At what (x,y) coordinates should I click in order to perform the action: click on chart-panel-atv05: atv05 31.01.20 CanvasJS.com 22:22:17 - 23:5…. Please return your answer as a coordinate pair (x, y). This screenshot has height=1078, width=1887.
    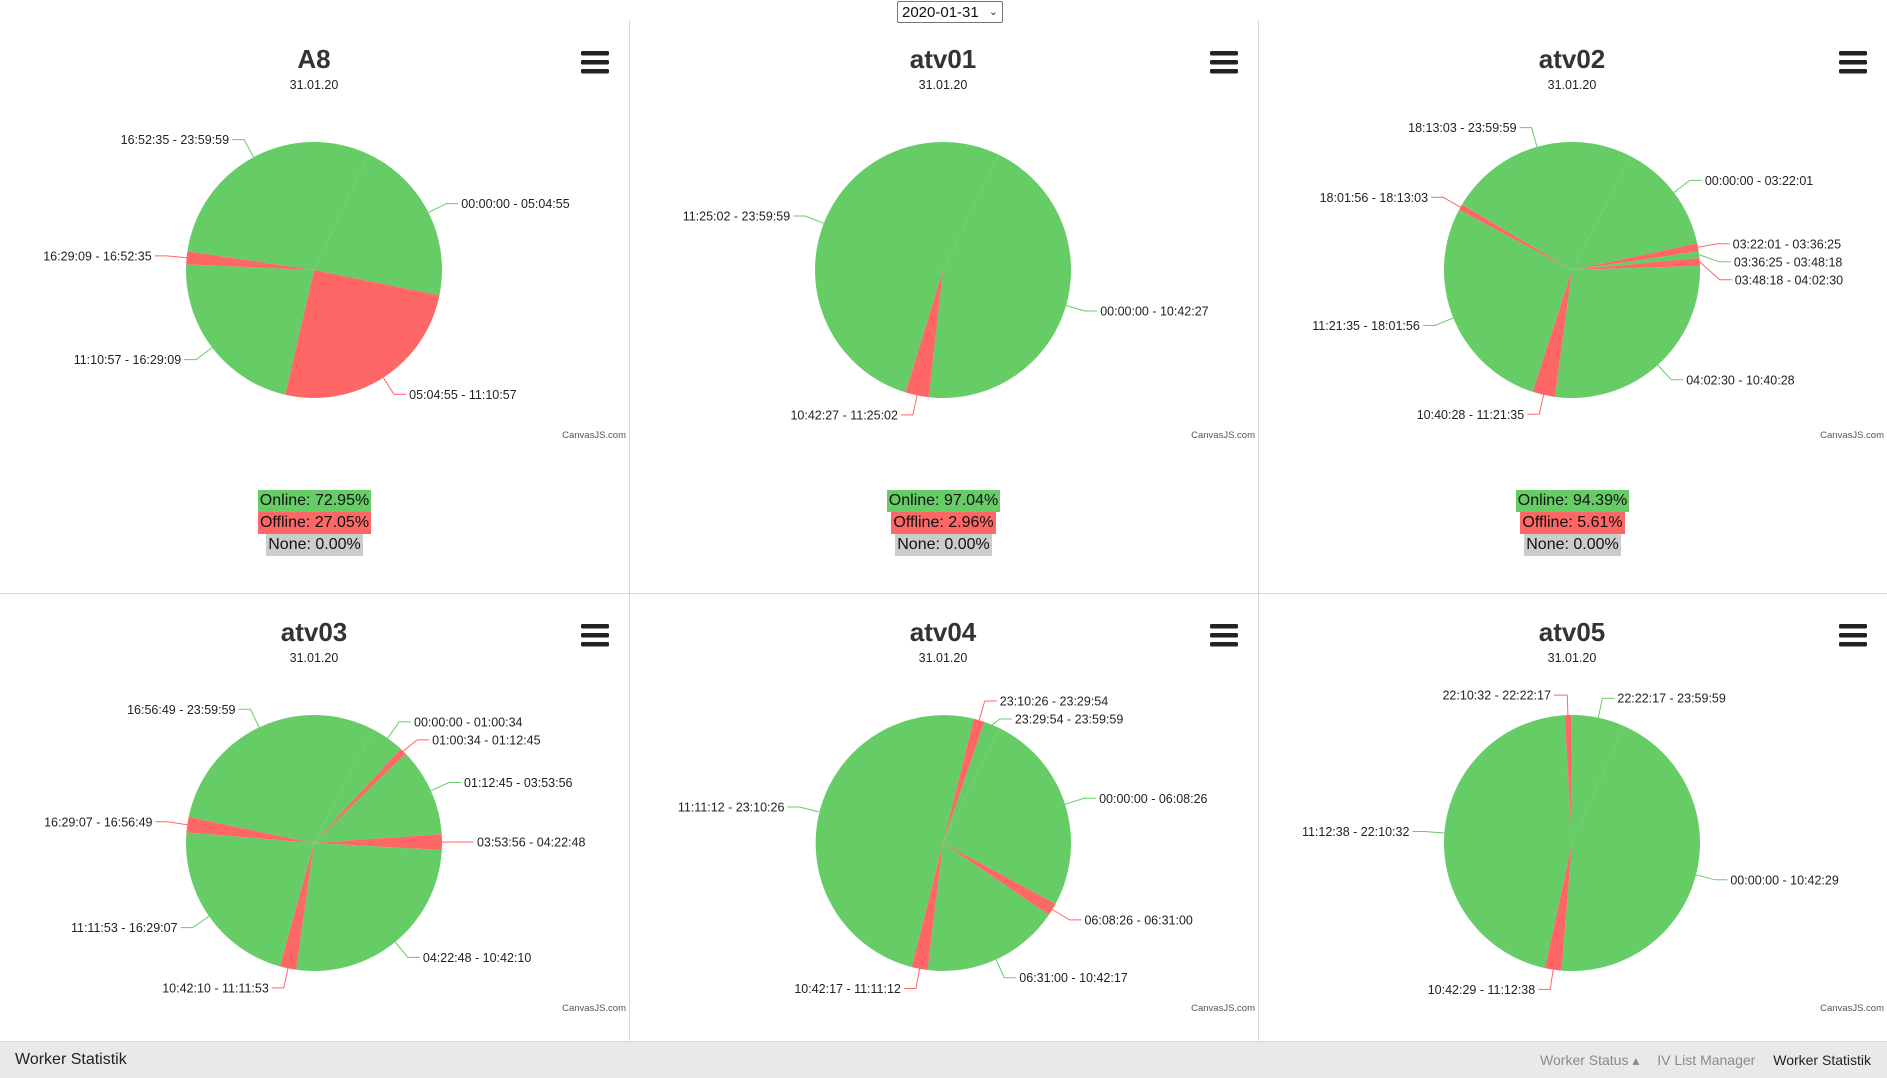
    Looking at the image, I should click on (1572, 817).